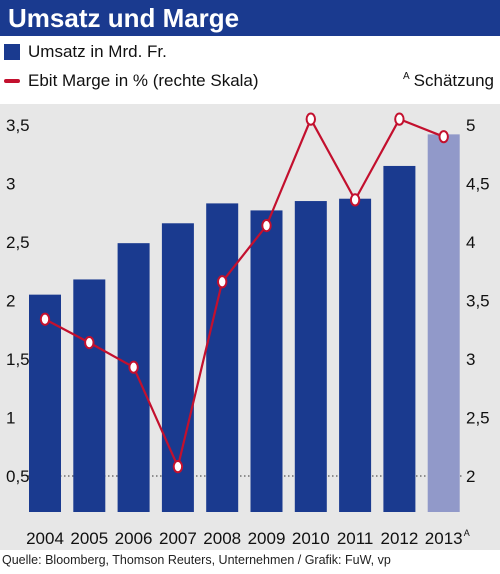  What do you see at coordinates (267, 538) in the screenshot?
I see `x-tick-label-2009: 2009` at bounding box center [267, 538].